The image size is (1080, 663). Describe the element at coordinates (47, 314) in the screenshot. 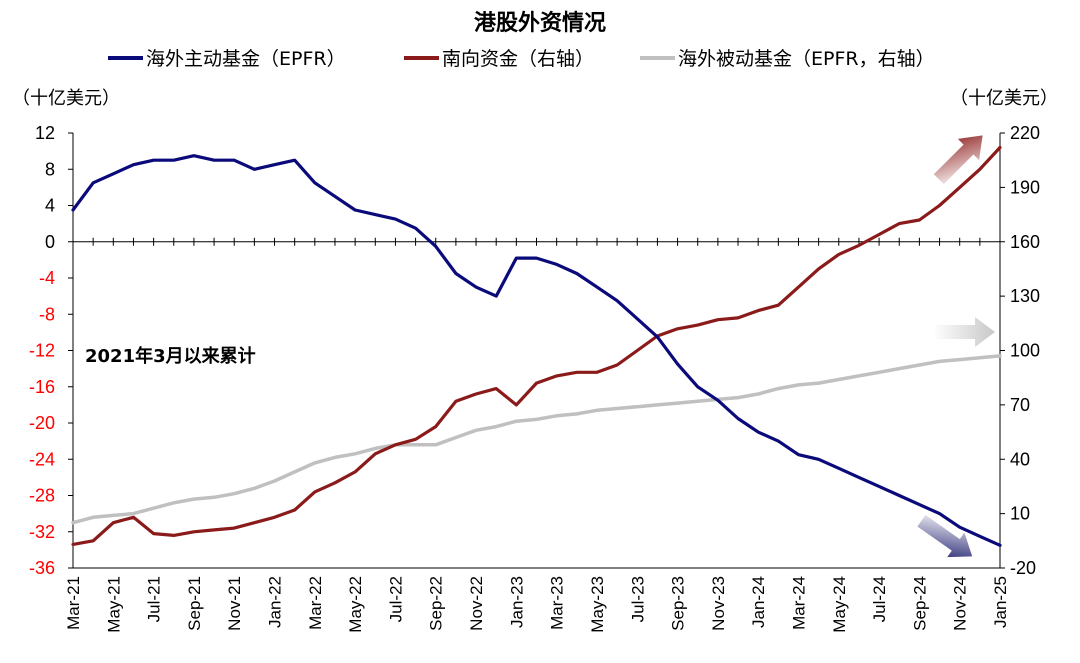

I see `left-tick-label: -8` at that location.